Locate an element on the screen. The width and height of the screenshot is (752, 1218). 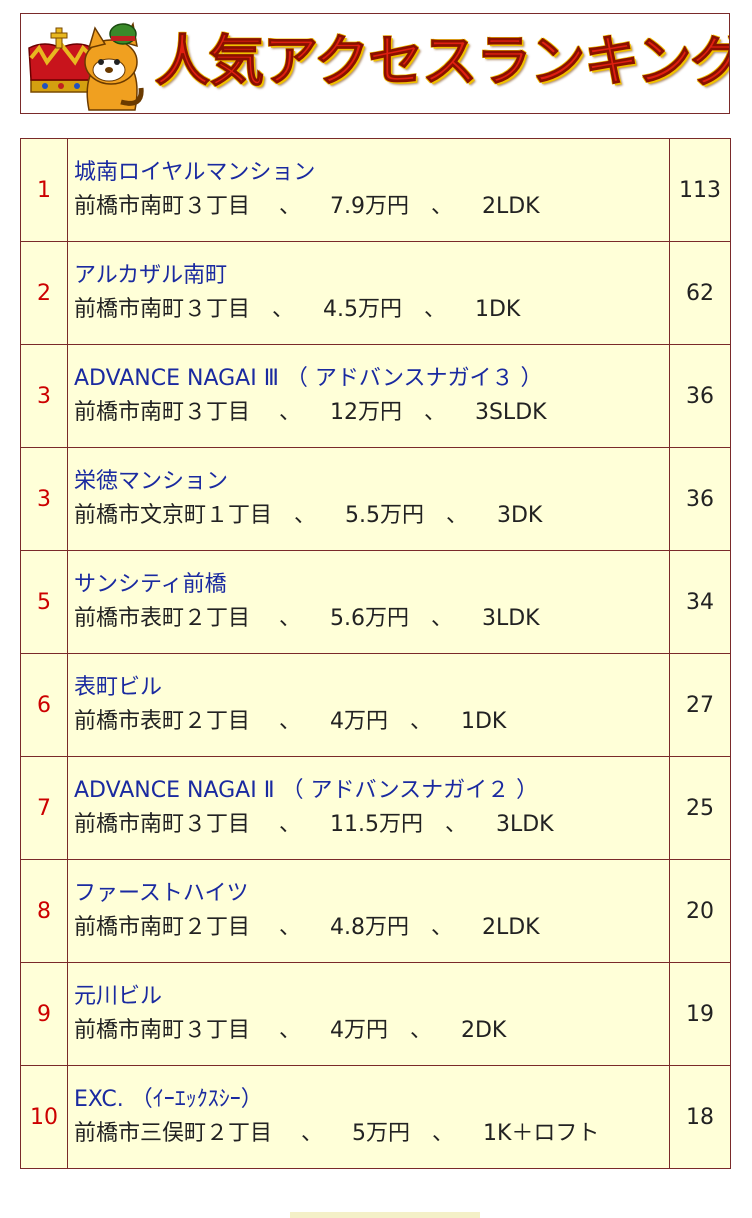
bottom-divider is located at coordinates (385, 1215).